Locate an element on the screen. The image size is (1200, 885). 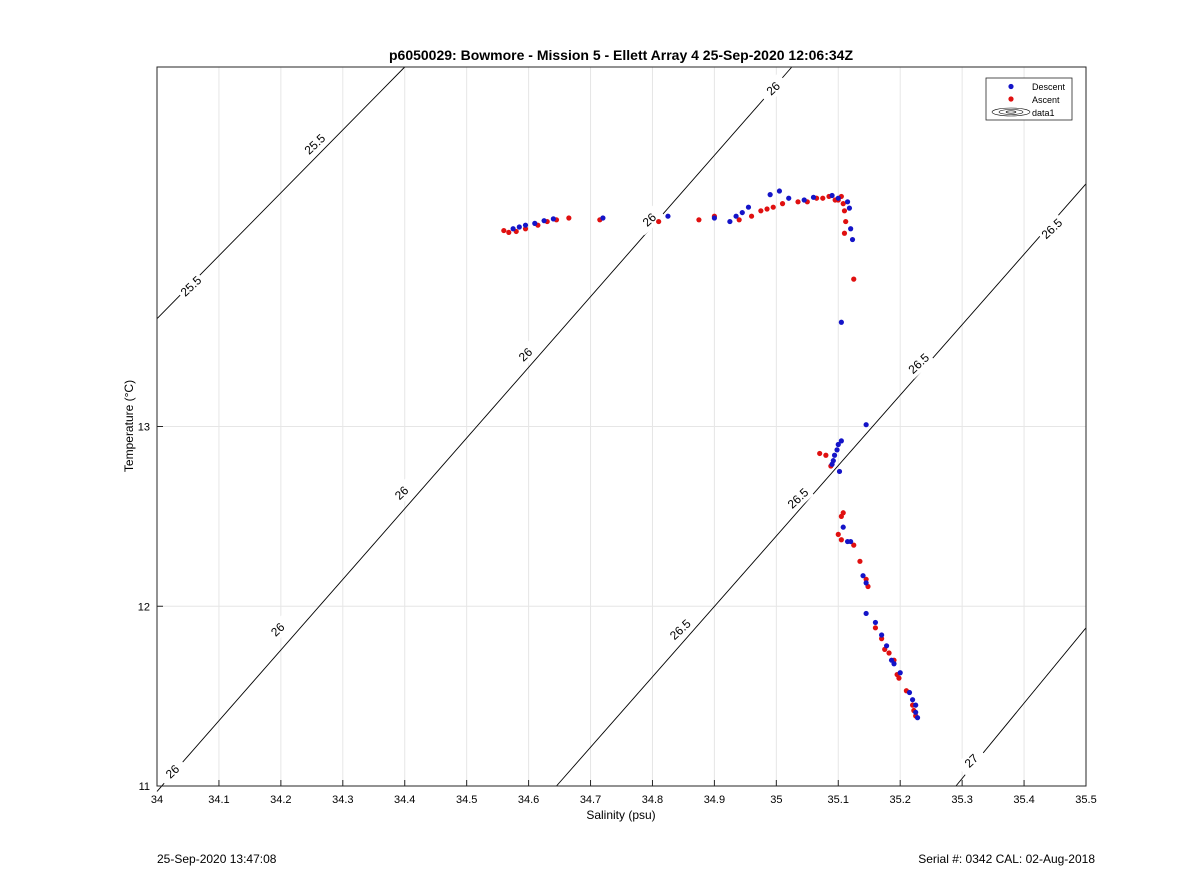
x-tick-label: 35.4 is located at coordinates (1023, 800).